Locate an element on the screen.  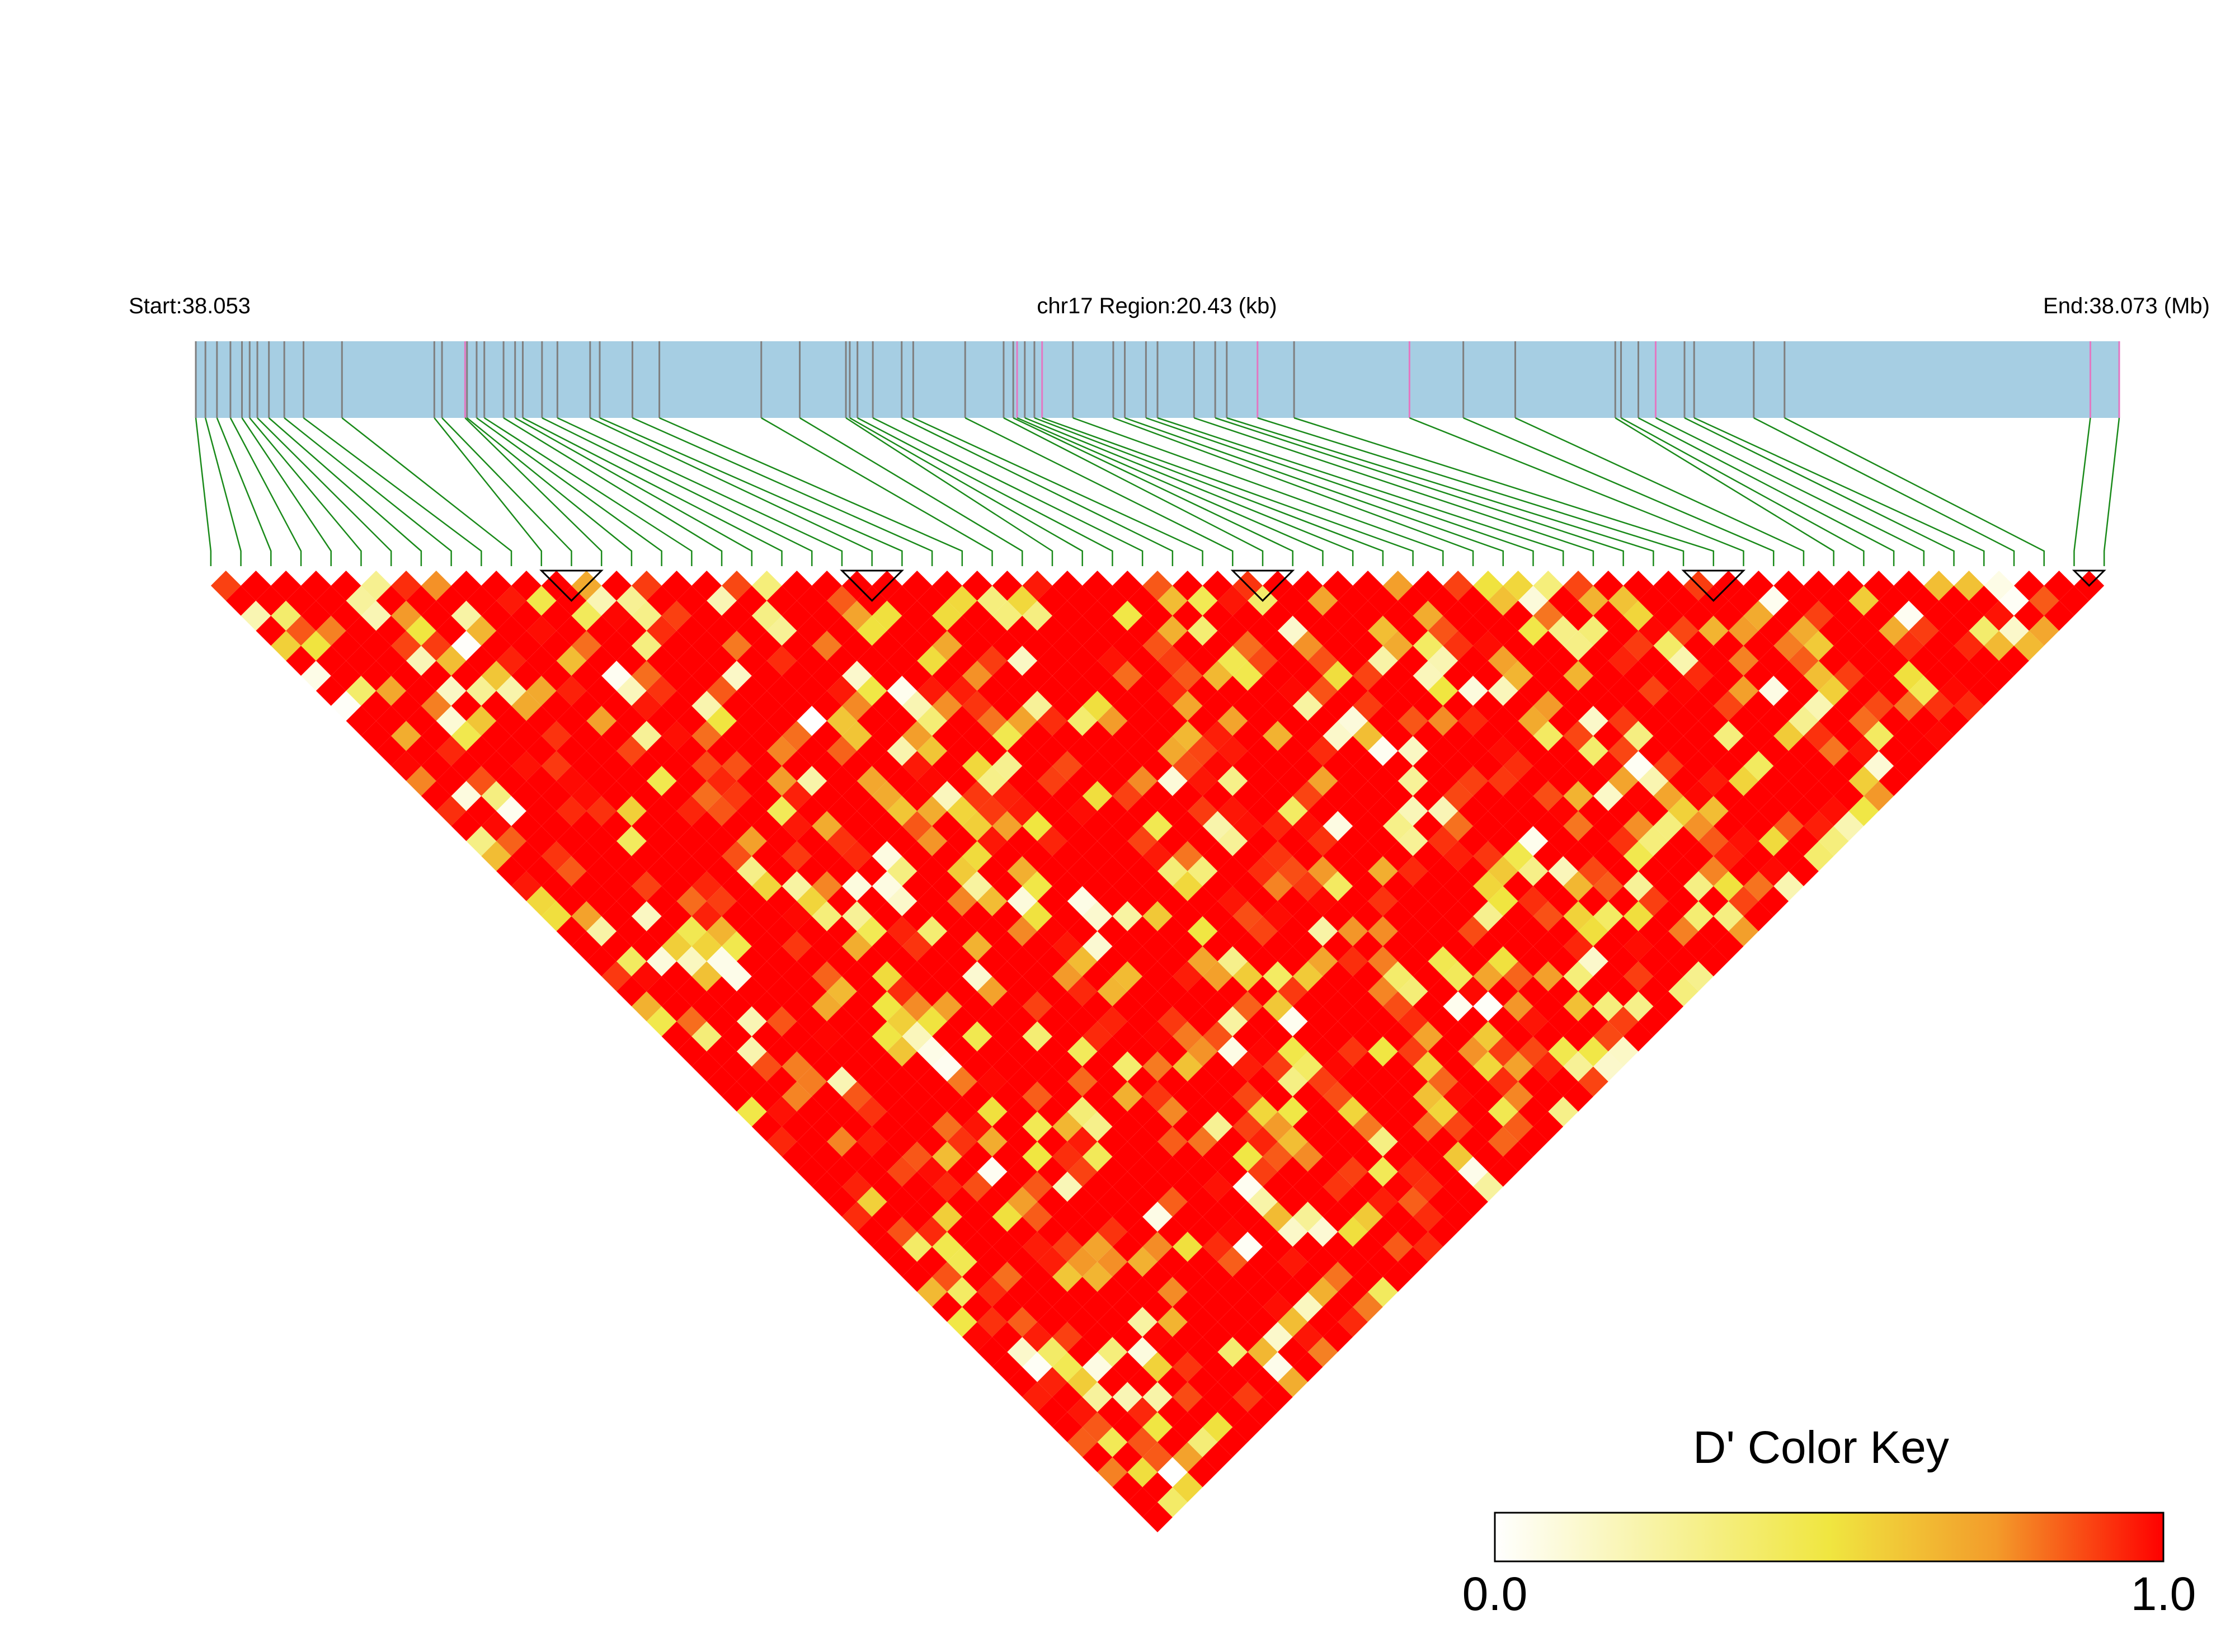
color-key-title: D' Color Key is located at coordinates (1821, 1447).